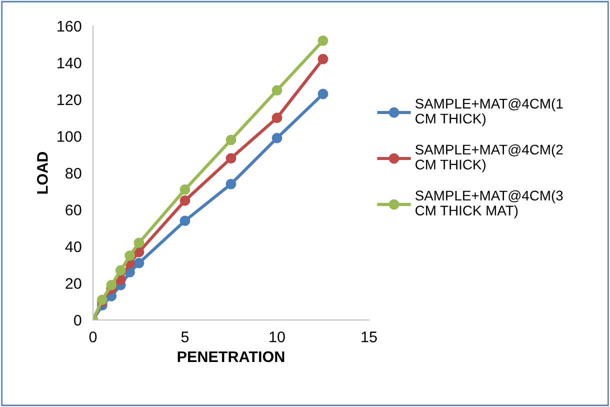 This screenshot has width=610, height=407. What do you see at coordinates (73, 246) in the screenshot?
I see `y-tick-label: 40` at bounding box center [73, 246].